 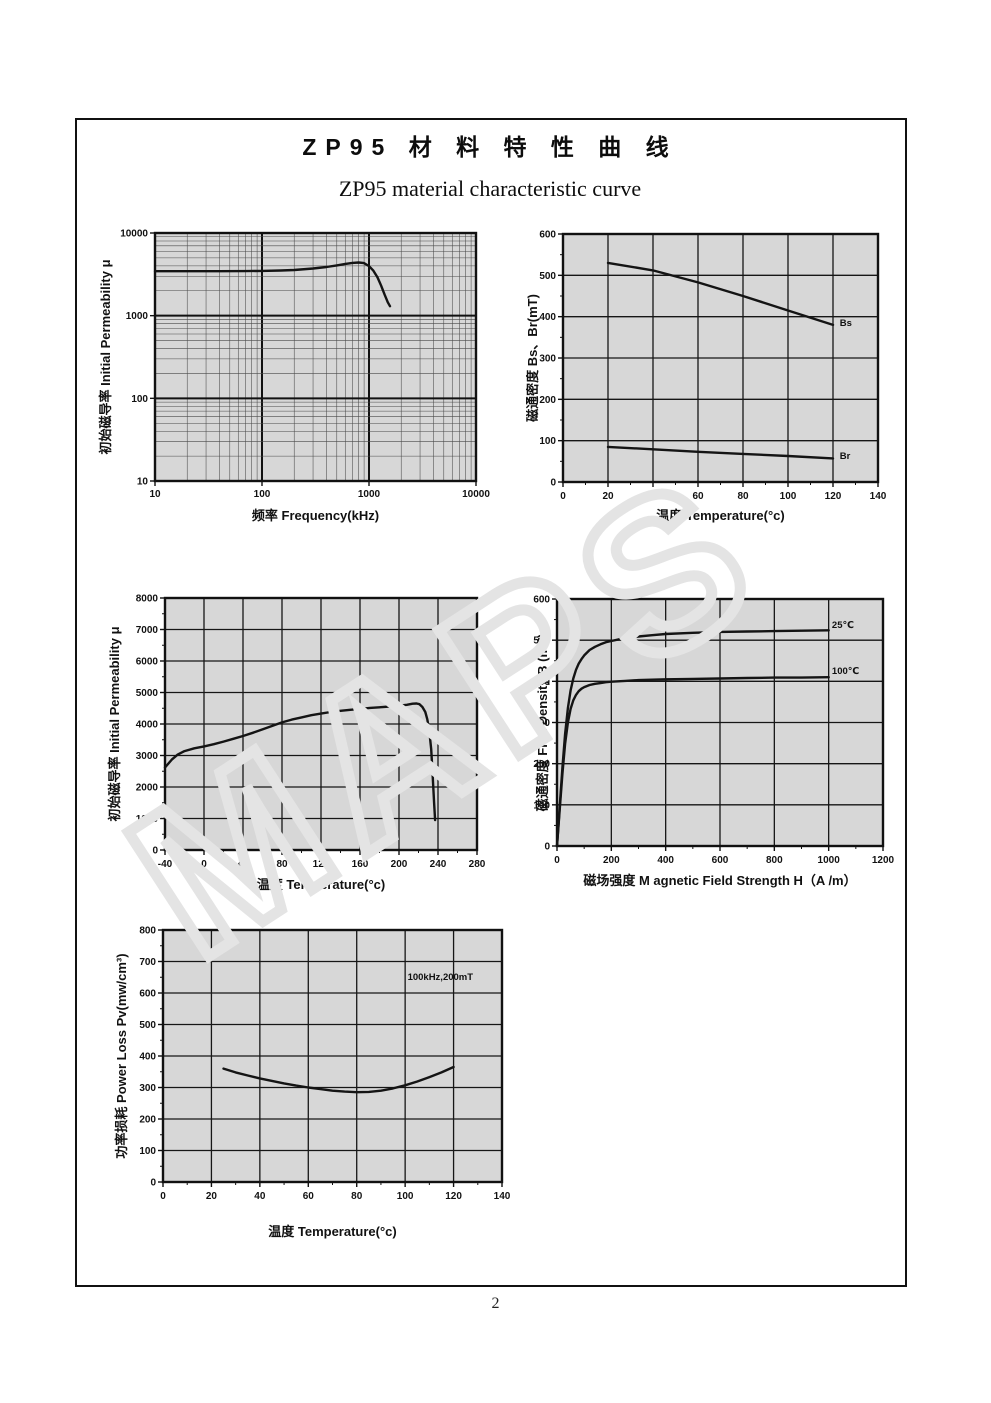 What do you see at coordinates (121, 1055) in the screenshot?
I see `svg-text: 功率损耗 Power Loss Pv(mw/cm³)` at bounding box center [121, 1055].